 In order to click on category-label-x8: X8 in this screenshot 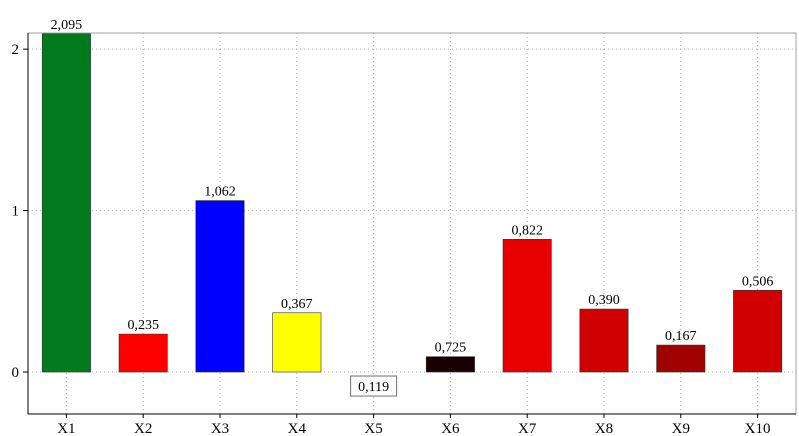, I will do `click(604, 428)`.